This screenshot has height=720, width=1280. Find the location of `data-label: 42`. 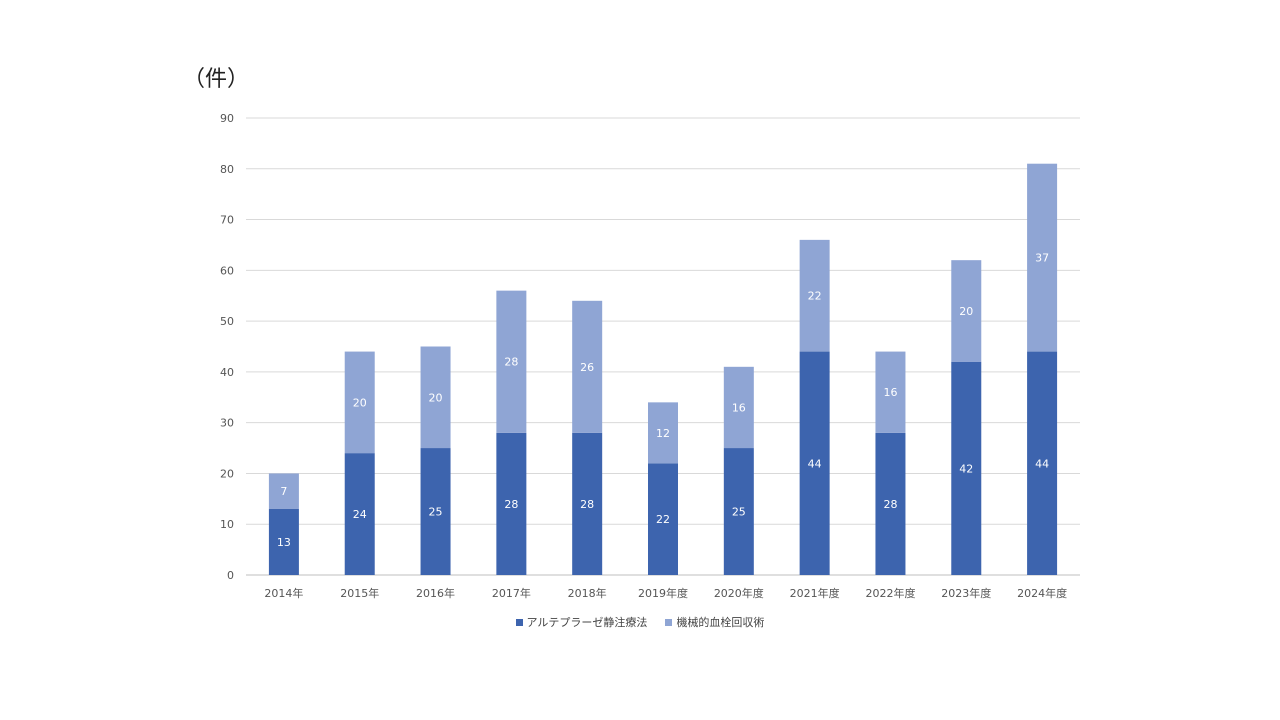

data-label: 42 is located at coordinates (966, 468).